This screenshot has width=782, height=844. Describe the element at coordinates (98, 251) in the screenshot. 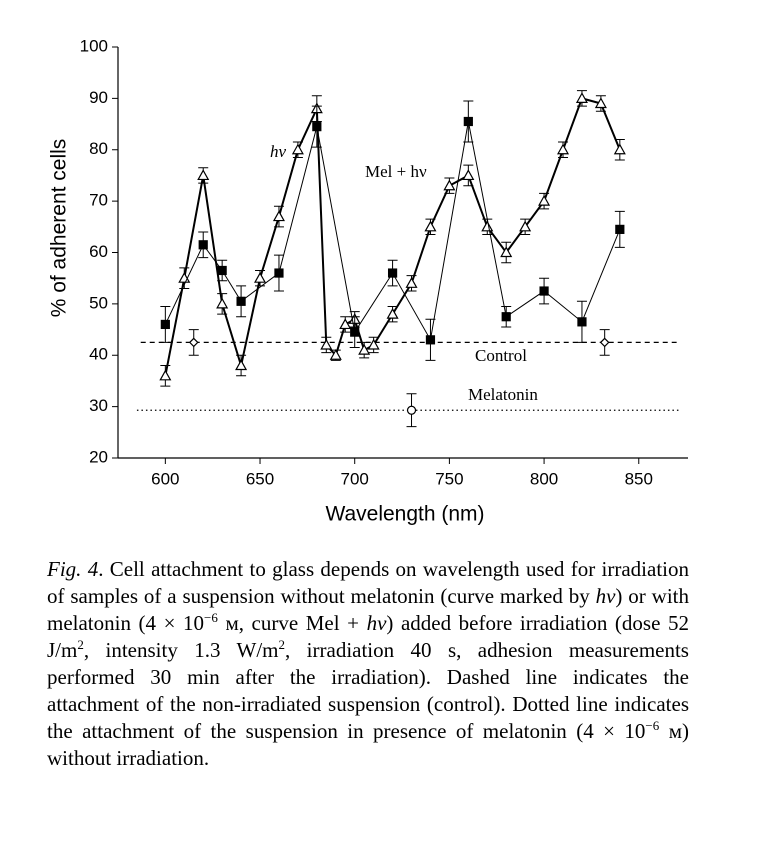

I see `y-tick-label: 60` at that location.